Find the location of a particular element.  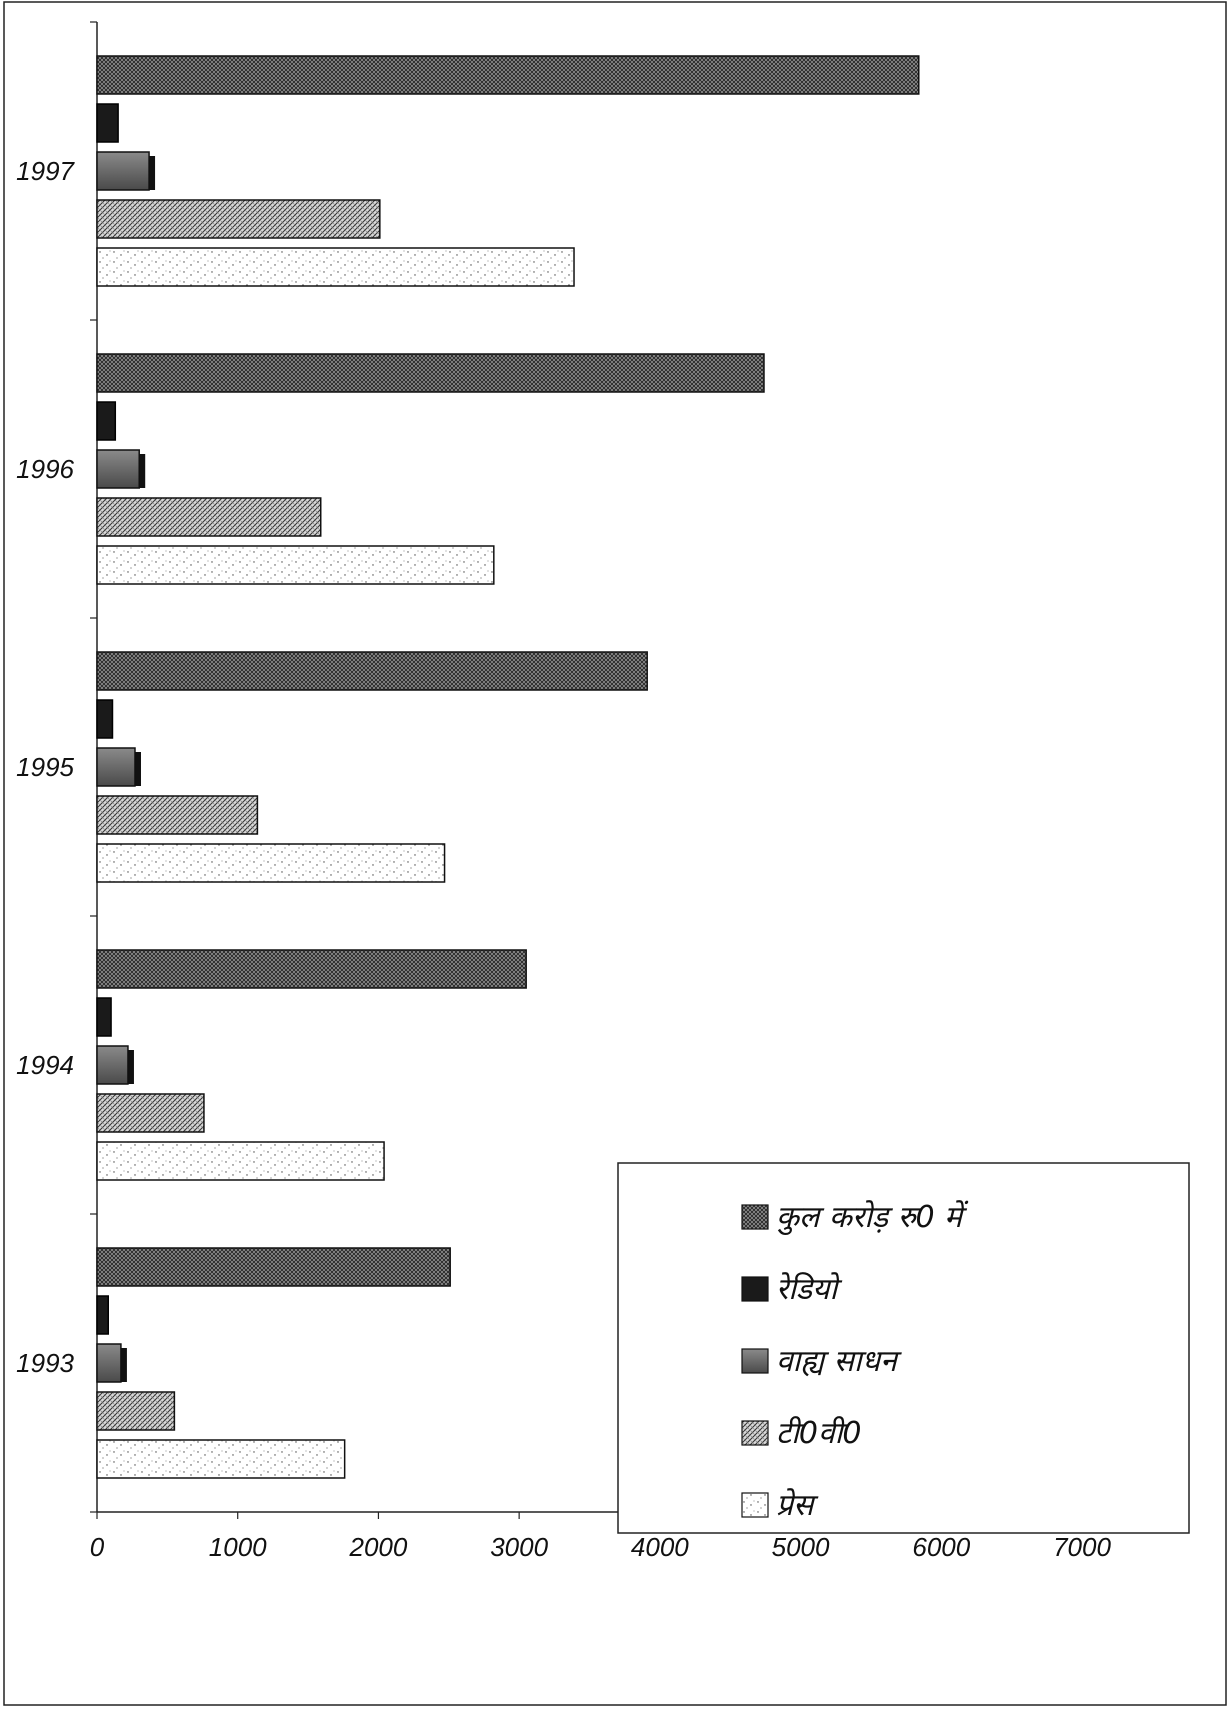

y-tick-label: 1993 is located at coordinates (45, 1363).